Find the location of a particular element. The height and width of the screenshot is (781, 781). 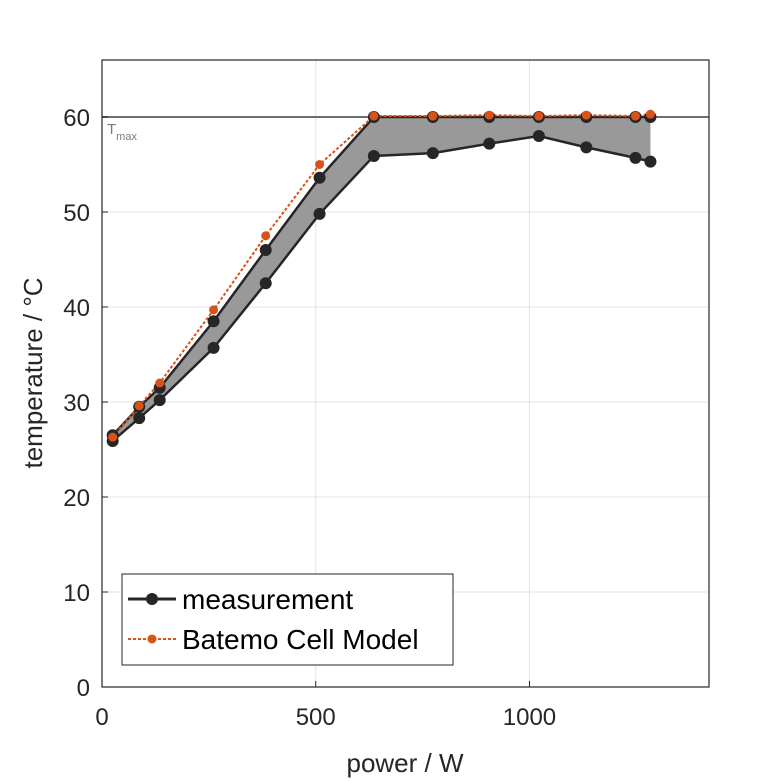

x-tick-label: 1000 is located at coordinates (529, 717).